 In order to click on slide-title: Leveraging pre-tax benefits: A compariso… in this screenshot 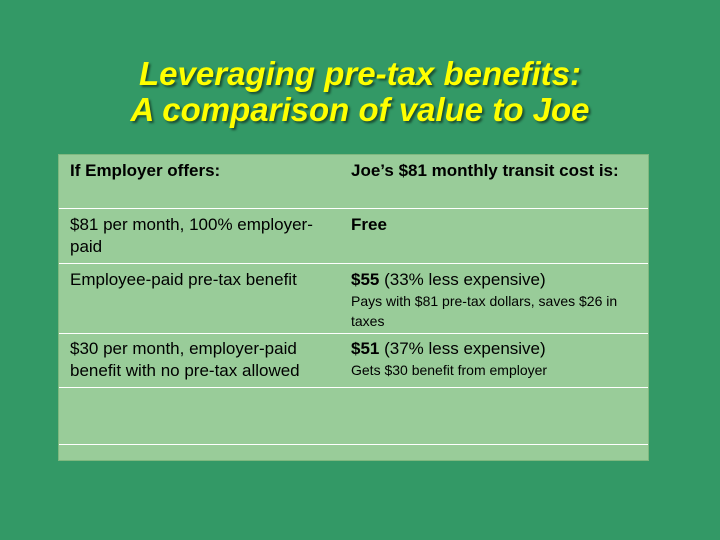, I will do `click(360, 92)`.